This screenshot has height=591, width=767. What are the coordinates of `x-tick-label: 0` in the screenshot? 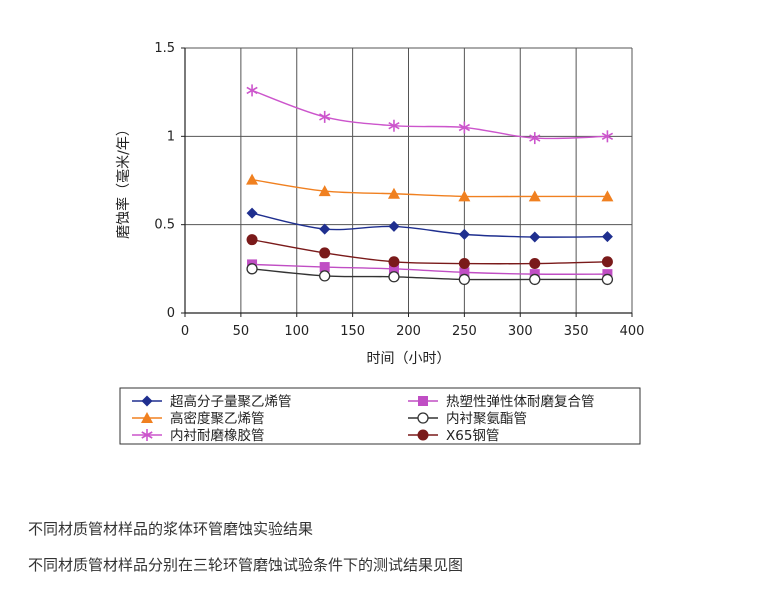 It's located at (185, 331).